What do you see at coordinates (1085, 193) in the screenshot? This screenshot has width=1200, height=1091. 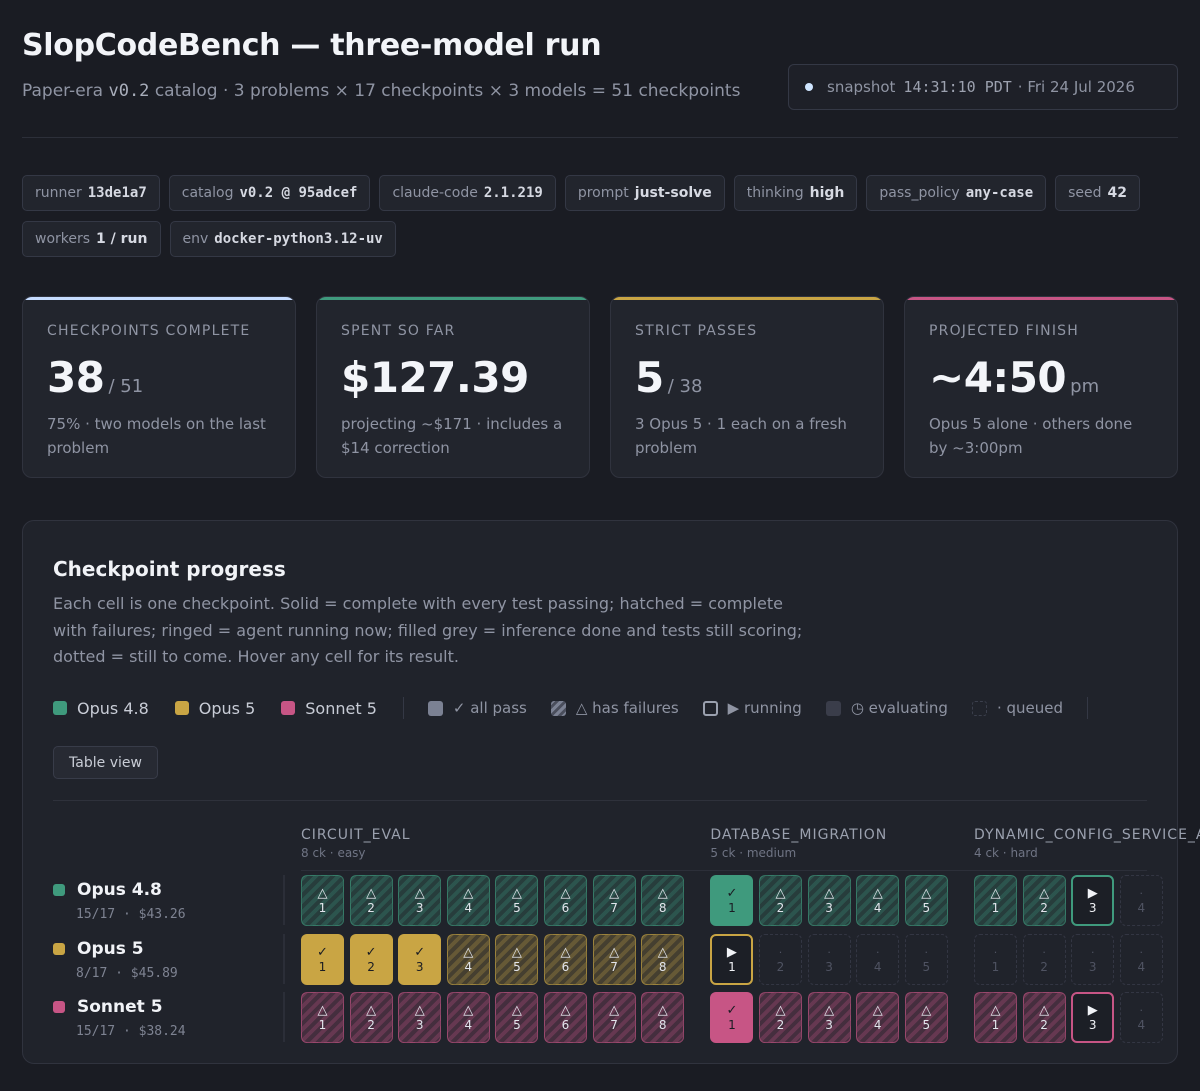 I see `chip-key: seed` at bounding box center [1085, 193].